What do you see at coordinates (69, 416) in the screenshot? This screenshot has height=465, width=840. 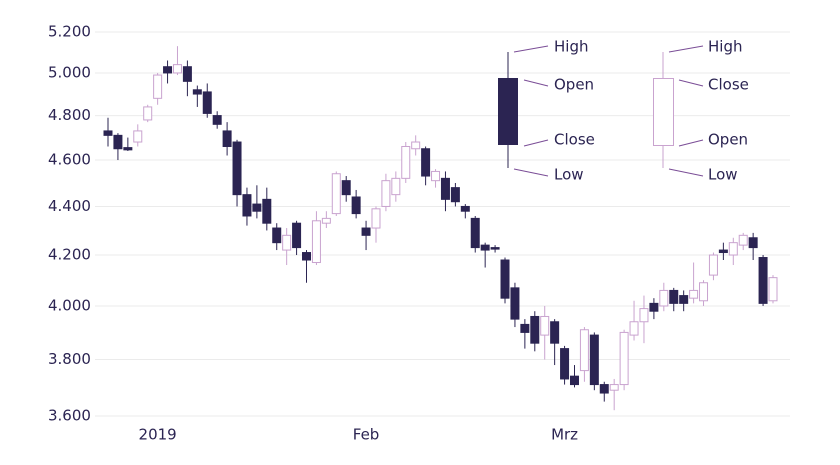 I see `y-tick-label: 3.600` at bounding box center [69, 416].